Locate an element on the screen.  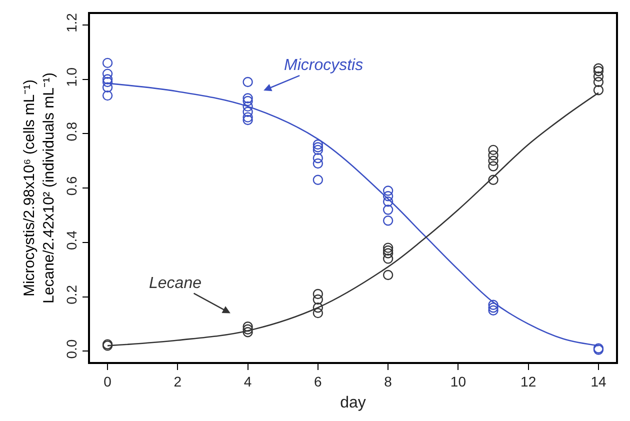
x-tick-label: 0 is located at coordinates (108, 382).